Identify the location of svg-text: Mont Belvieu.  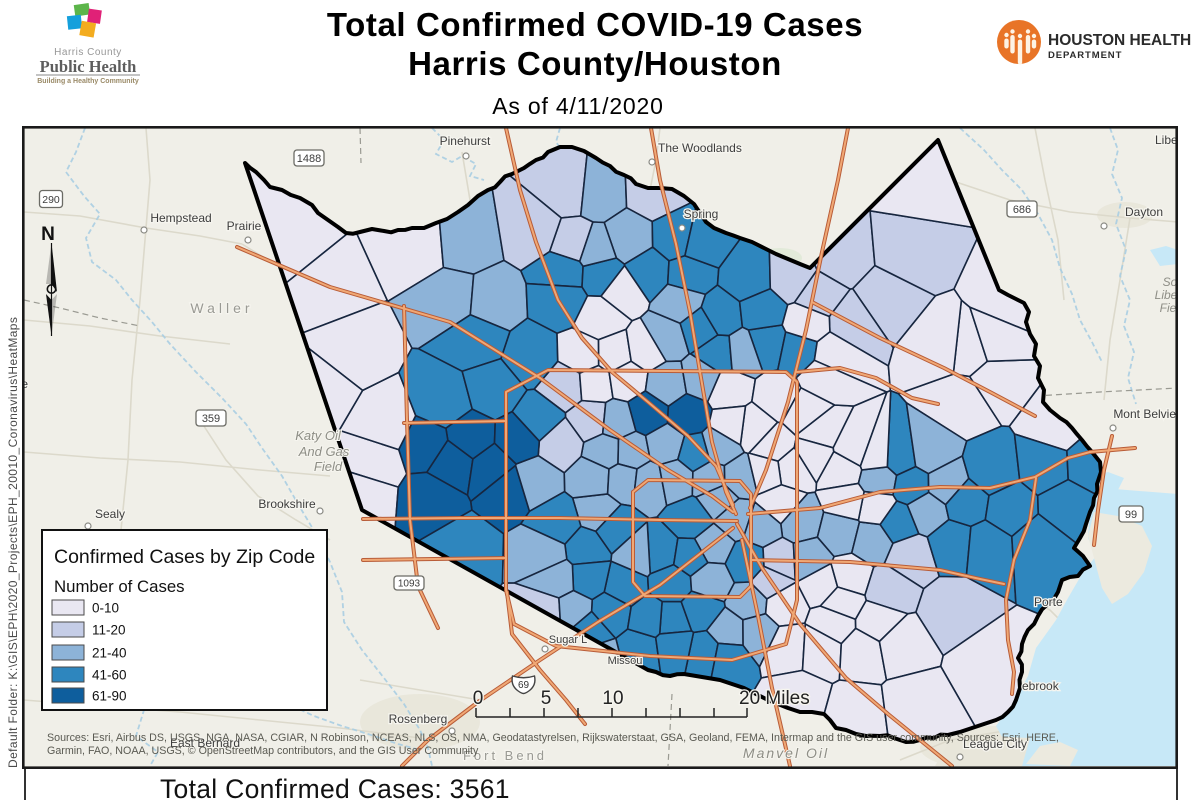
(1145, 414).